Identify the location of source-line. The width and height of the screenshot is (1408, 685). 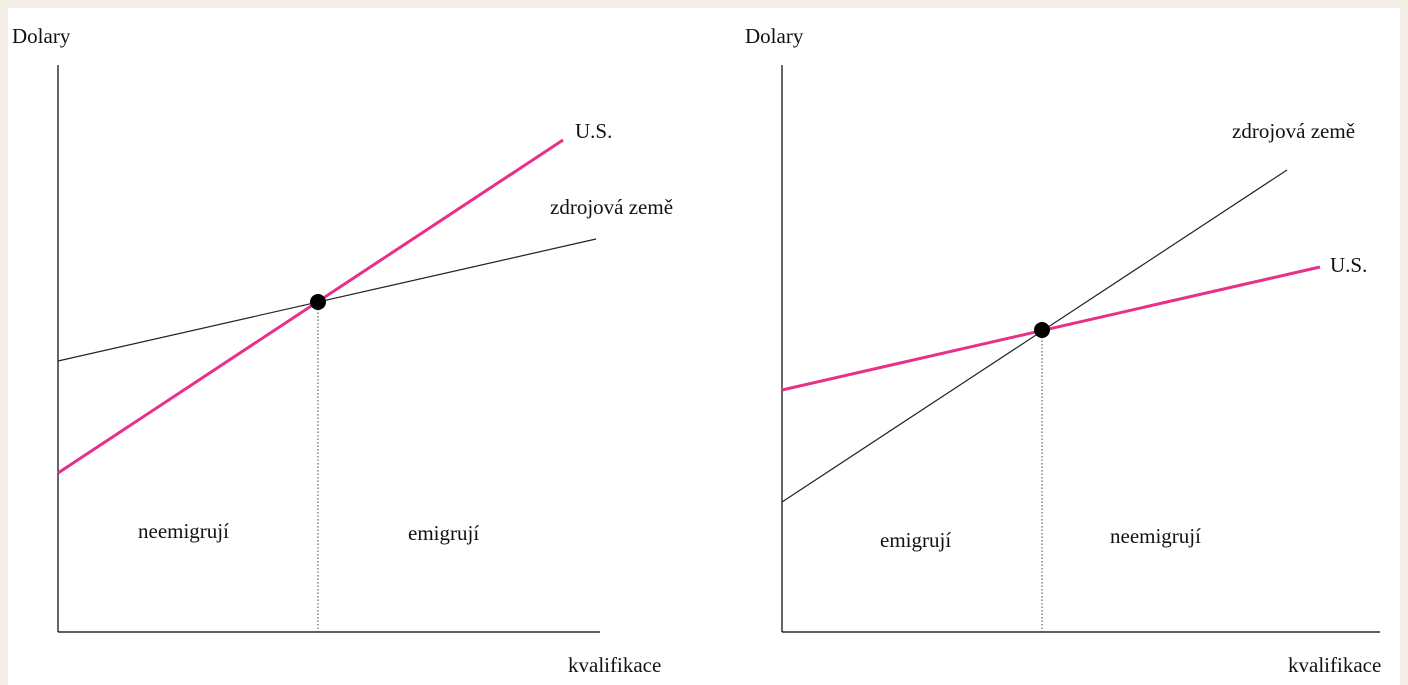
(327, 300).